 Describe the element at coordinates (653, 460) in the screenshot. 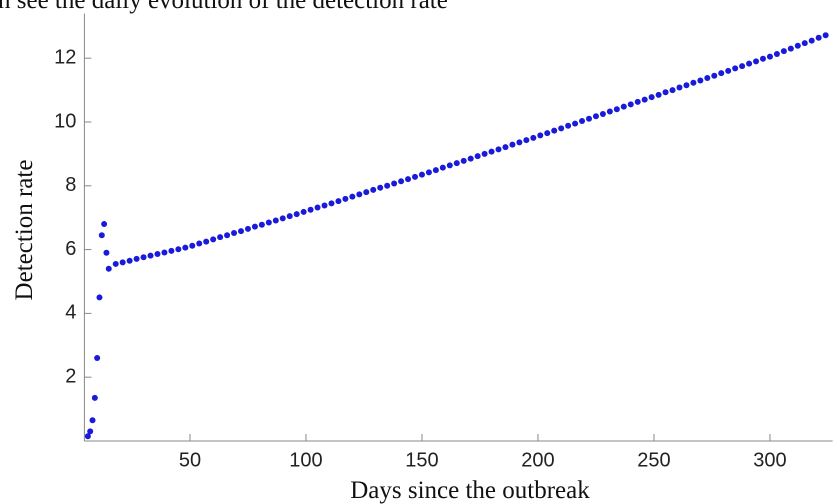

I see `x-tick-label: 250` at that location.